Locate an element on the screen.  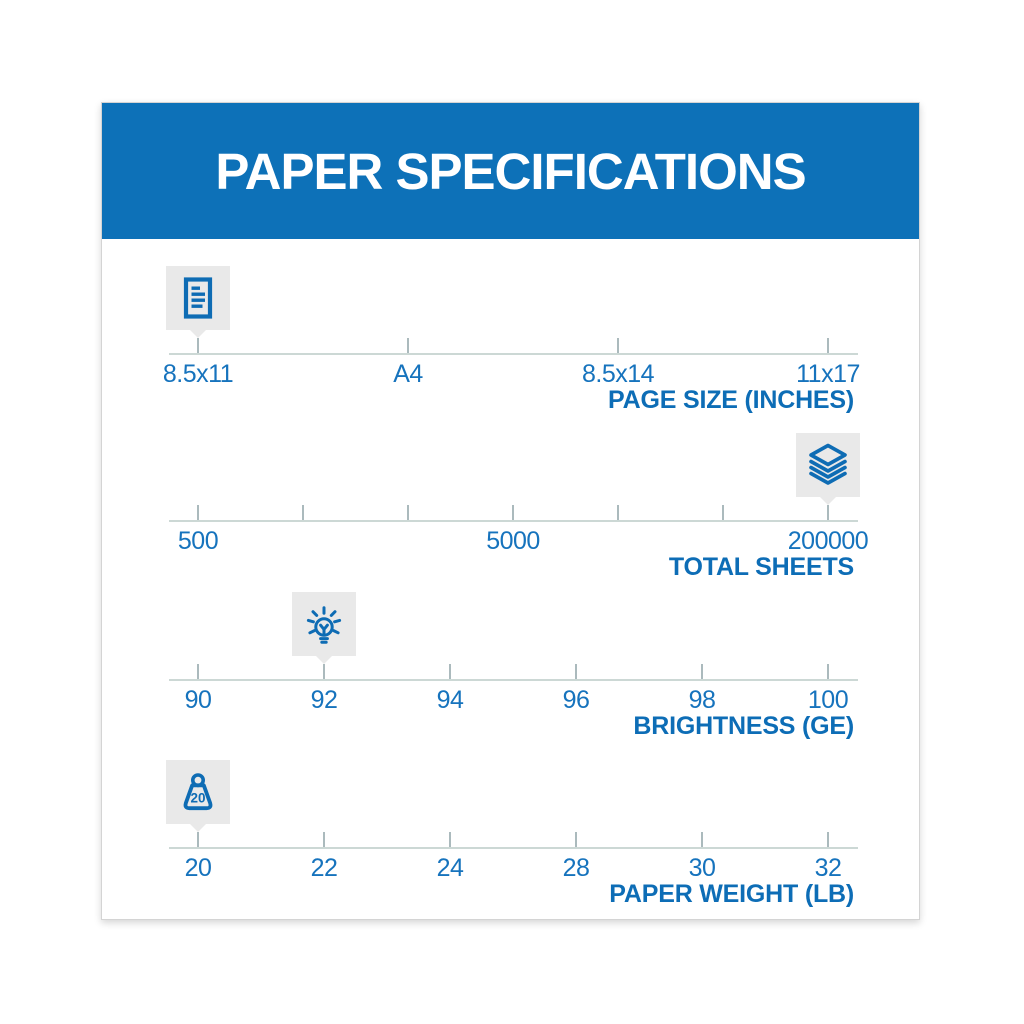
scale-value-label: 20 is located at coordinates (198, 868).